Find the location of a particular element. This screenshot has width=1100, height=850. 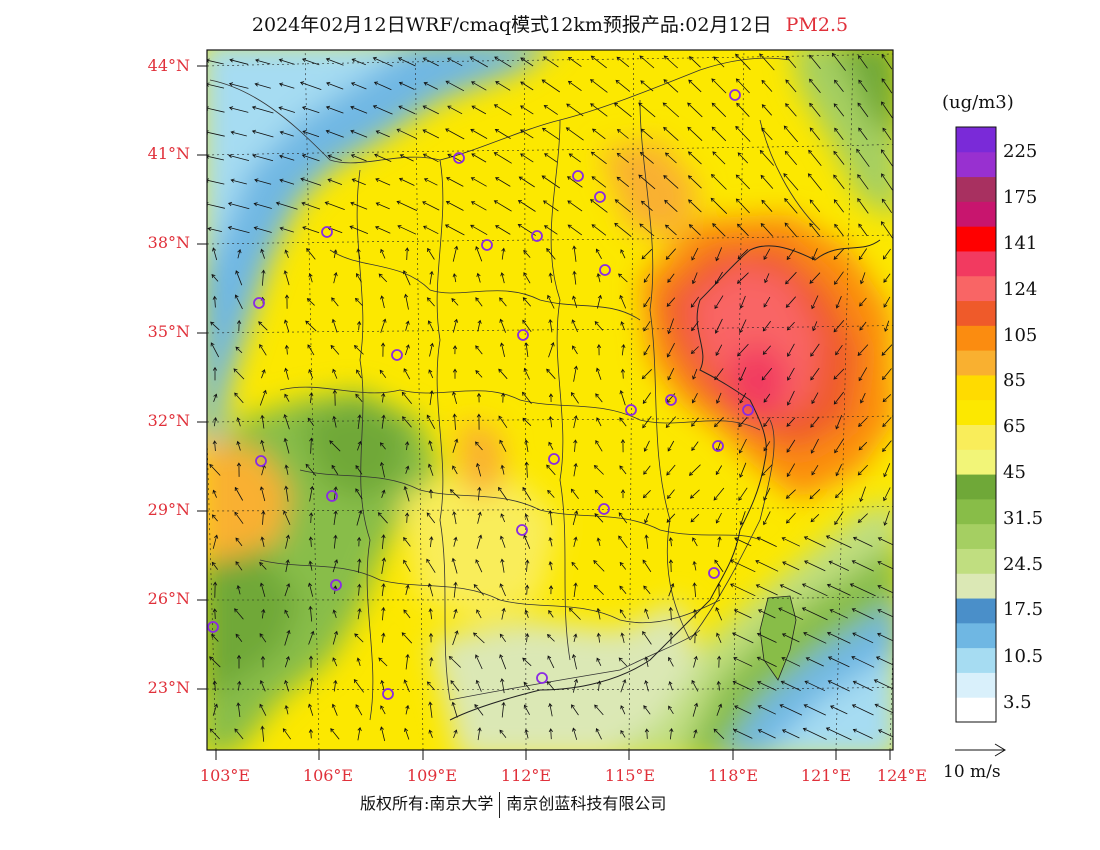

copyright-footer: 版权所有:南京大学 南京创蓝科技有限公司 is located at coordinates (513, 804).